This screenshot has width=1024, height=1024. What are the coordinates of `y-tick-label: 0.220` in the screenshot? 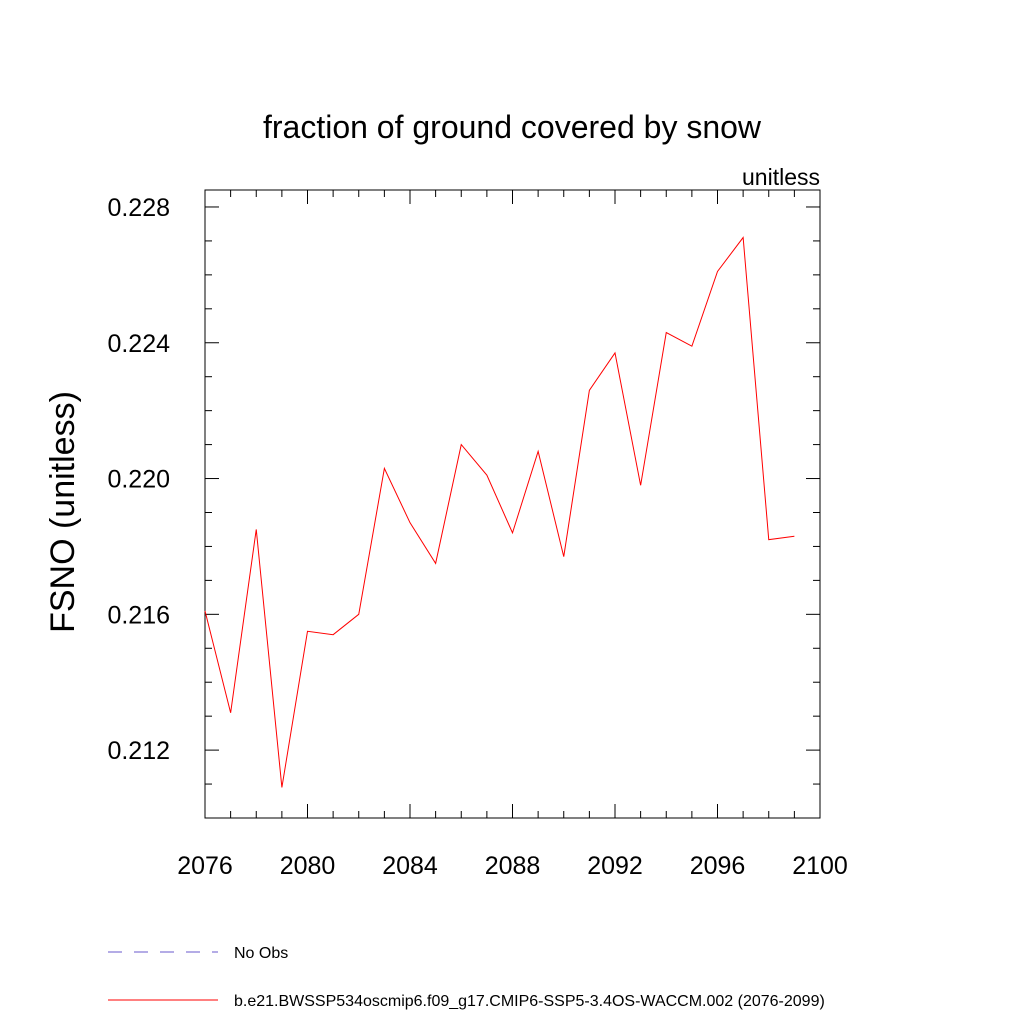 It's located at (138, 480).